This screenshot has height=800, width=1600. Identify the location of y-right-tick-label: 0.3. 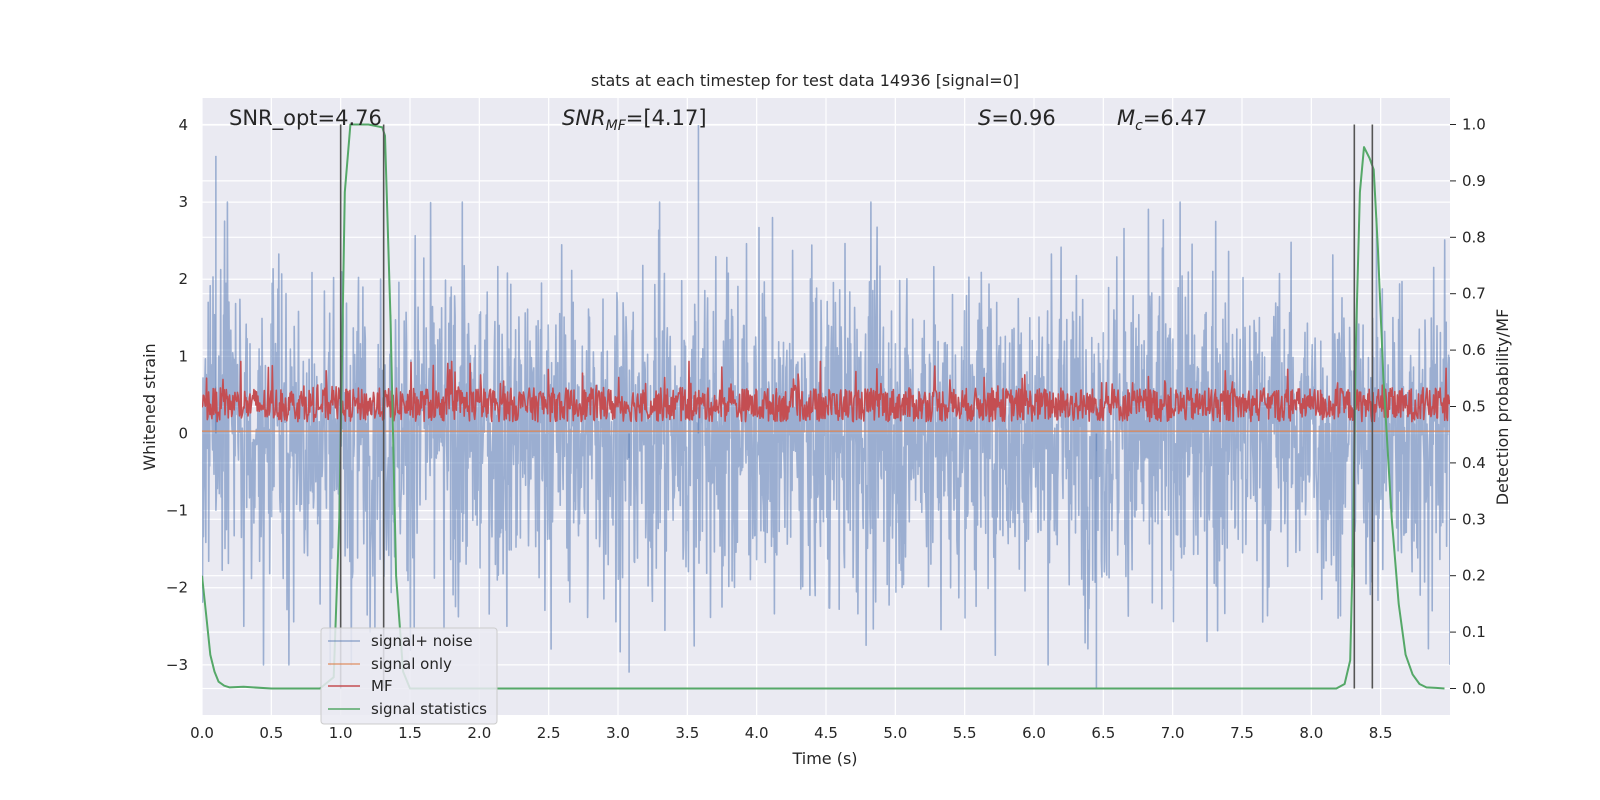
(1474, 519).